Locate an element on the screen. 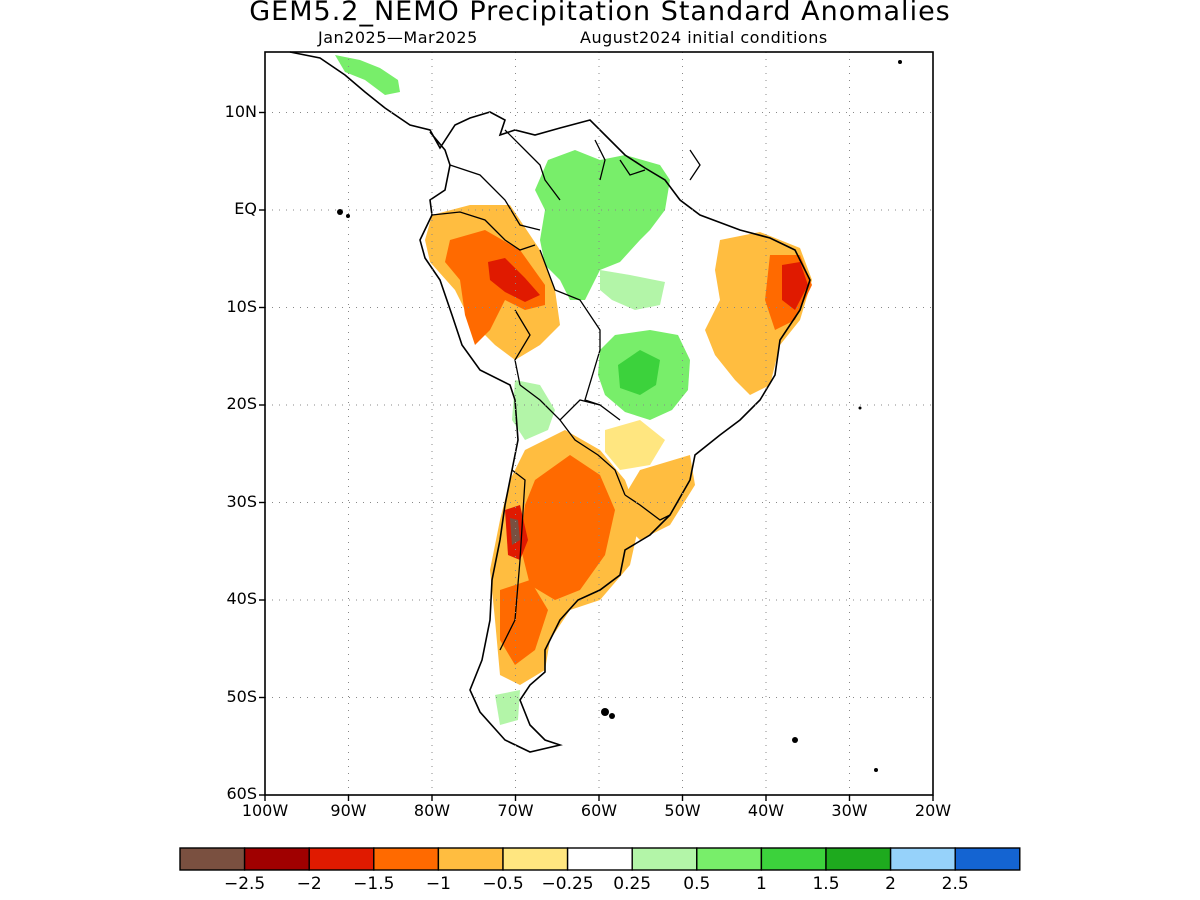  positive-anomaly-central-brazil-dark is located at coordinates (639, 372).